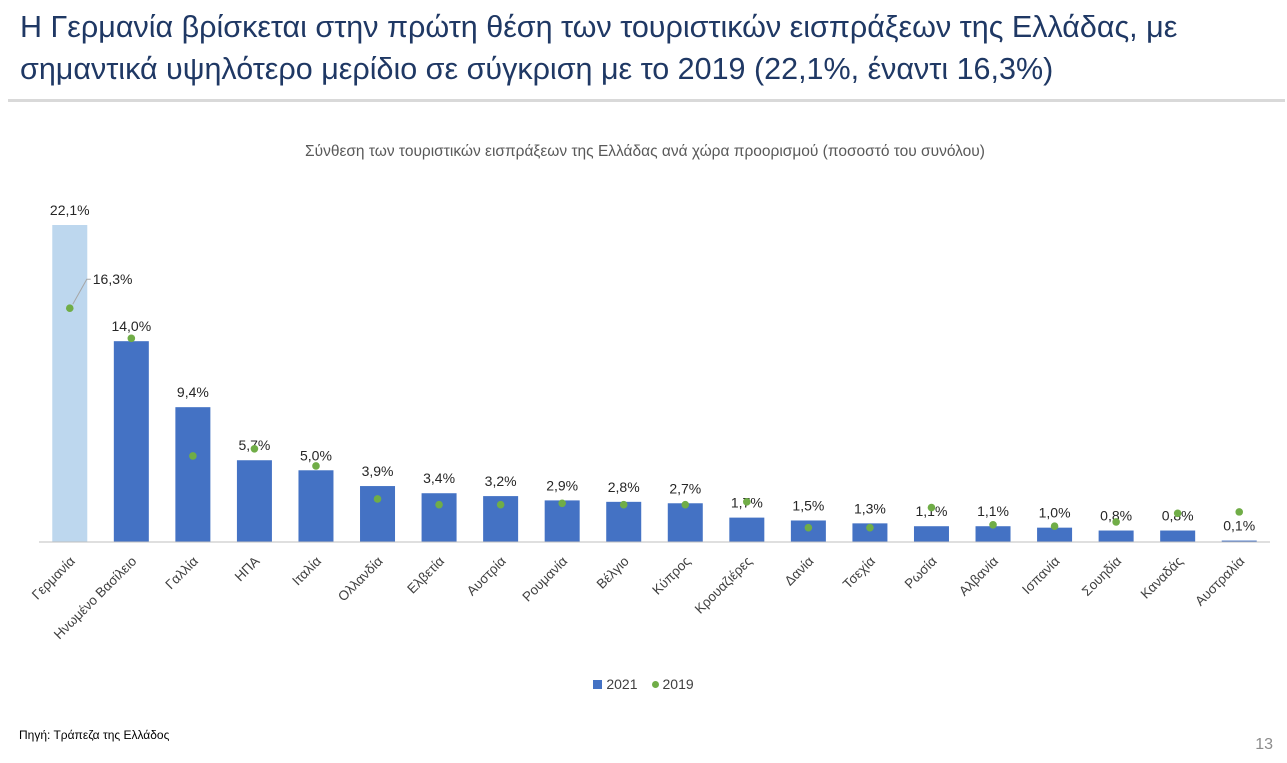 The width and height of the screenshot is (1287, 763). I want to click on dot-2019-ελβετία, so click(439, 504).